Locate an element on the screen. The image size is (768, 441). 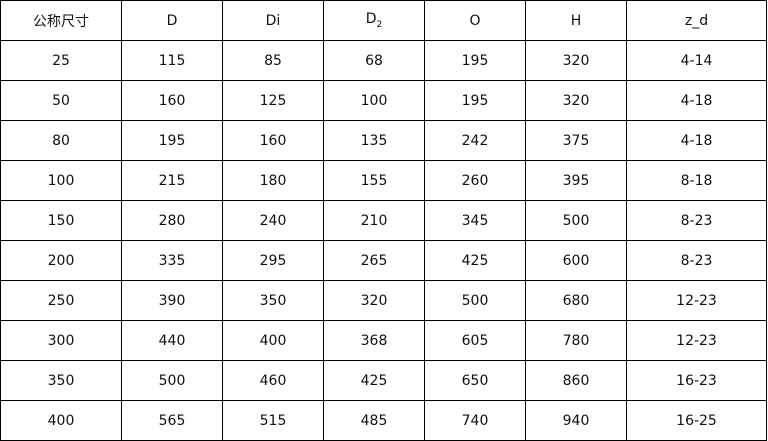
column-header: z_d is located at coordinates (696, 20).